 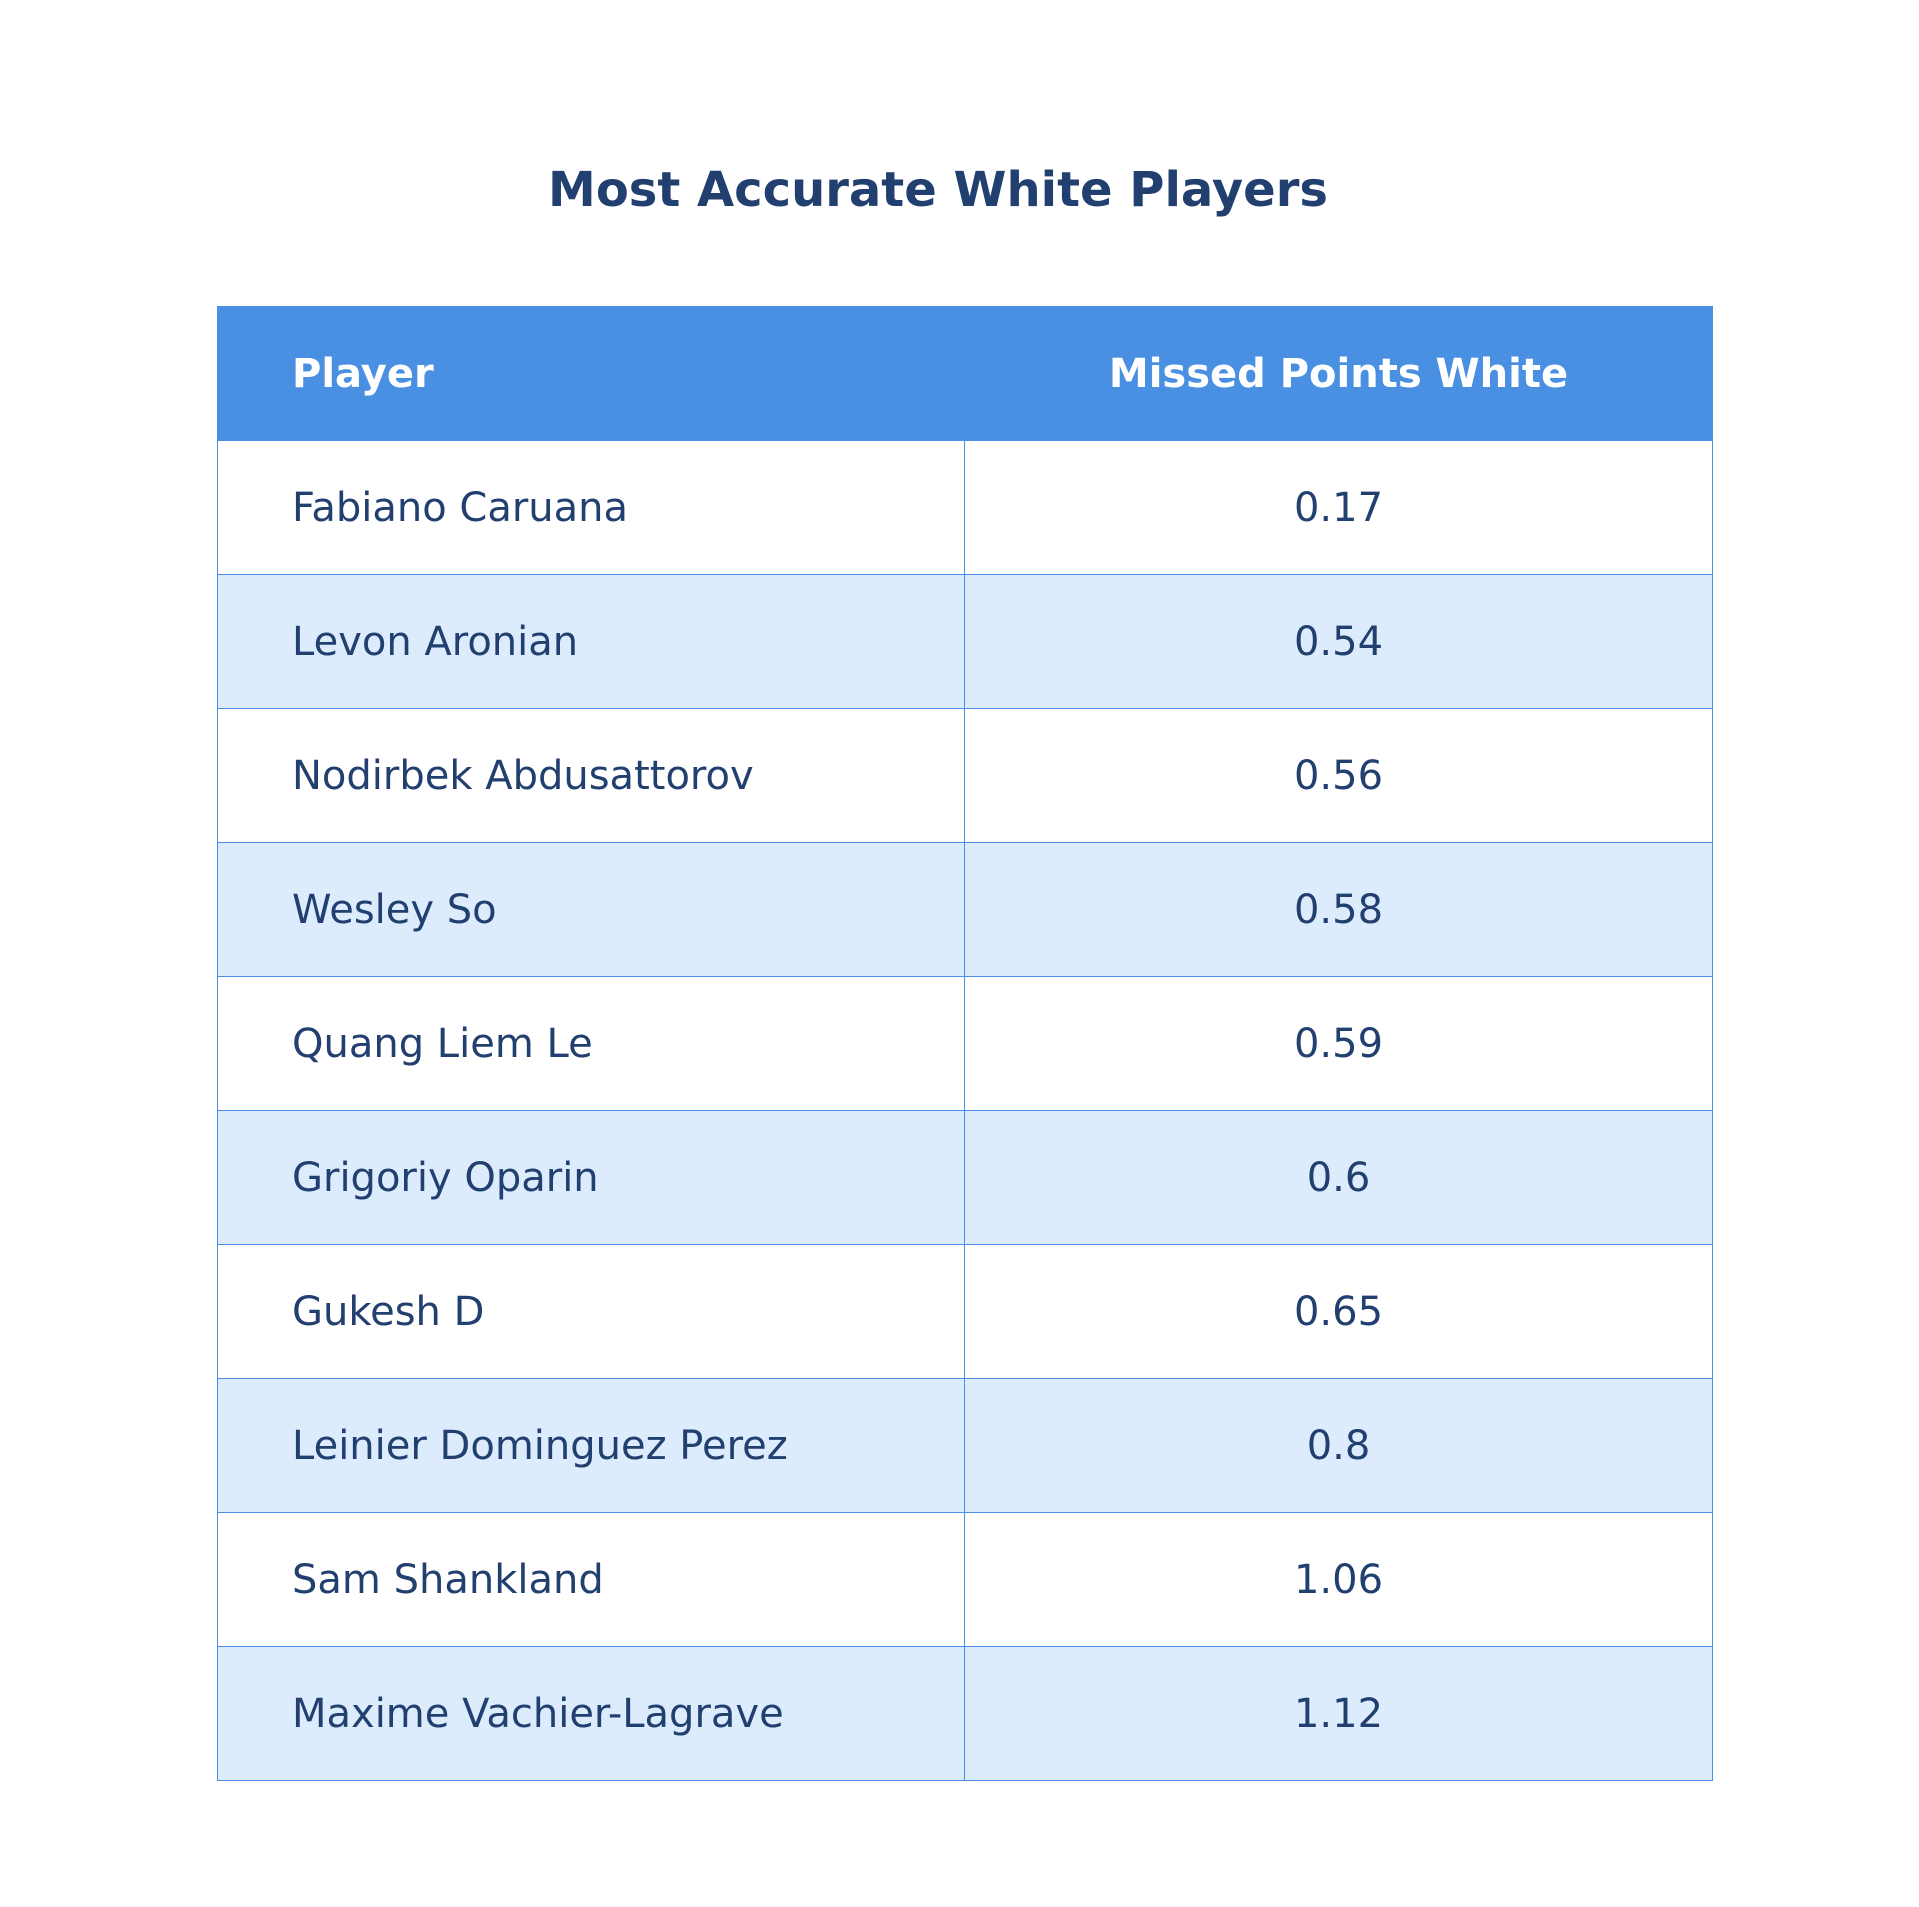 What do you see at coordinates (1338, 641) in the screenshot?
I see `missed-points-cell: 0.54` at bounding box center [1338, 641].